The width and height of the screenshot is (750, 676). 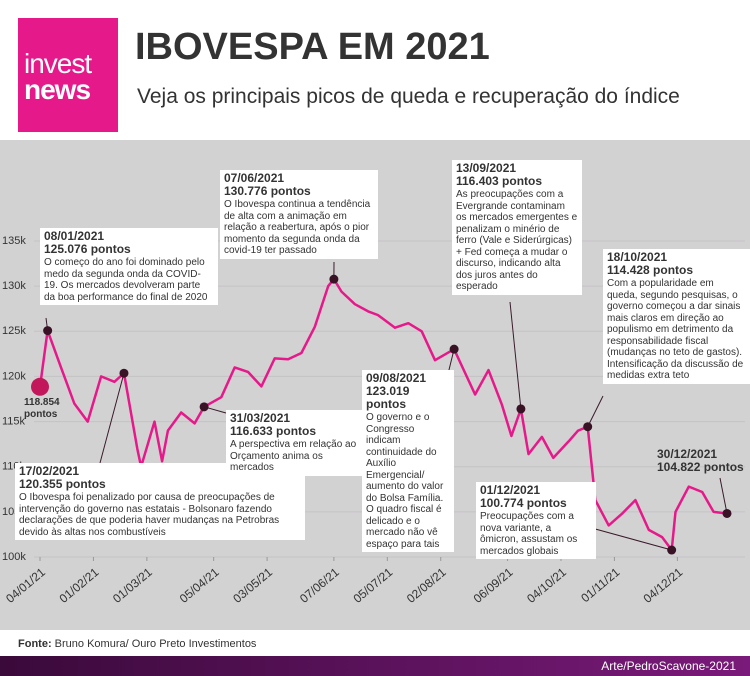 What do you see at coordinates (14, 241) in the screenshot?
I see `y-tick-label: 135k` at bounding box center [14, 241].